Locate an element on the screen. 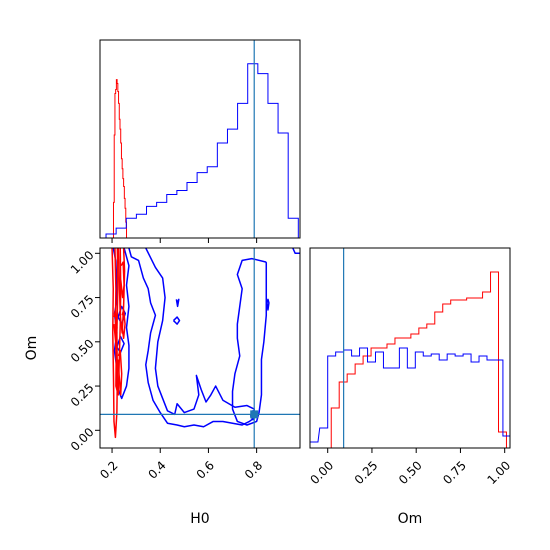  contour-xtick-label-2: 0.6 is located at coordinates (205, 469).